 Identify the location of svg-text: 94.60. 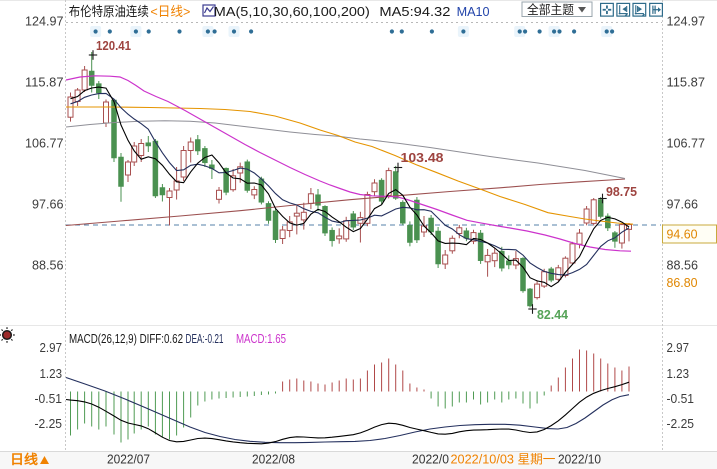
(682, 234).